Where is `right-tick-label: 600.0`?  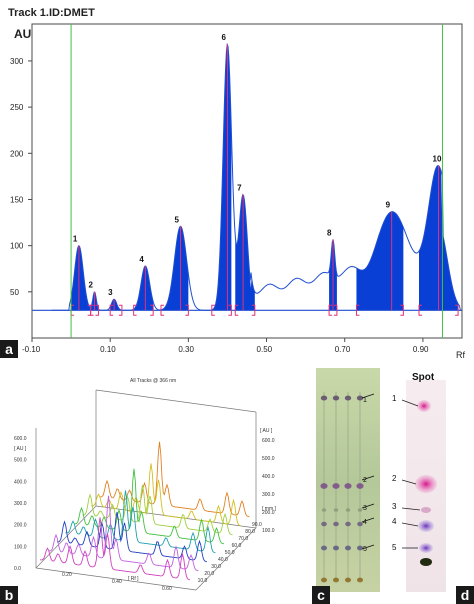
right-tick-label: 600.0 is located at coordinates (268, 441).